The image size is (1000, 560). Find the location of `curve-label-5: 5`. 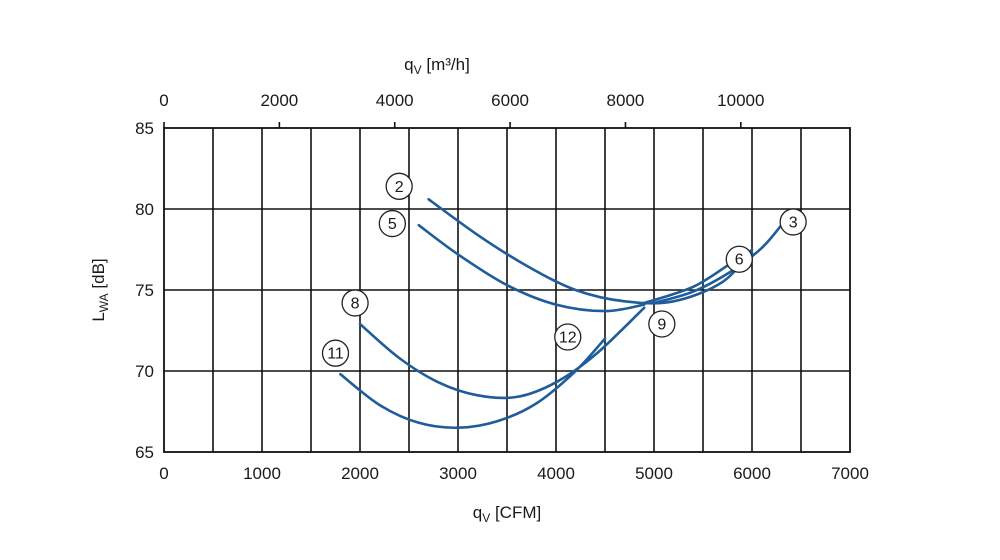

curve-label-5: 5 is located at coordinates (392, 223).